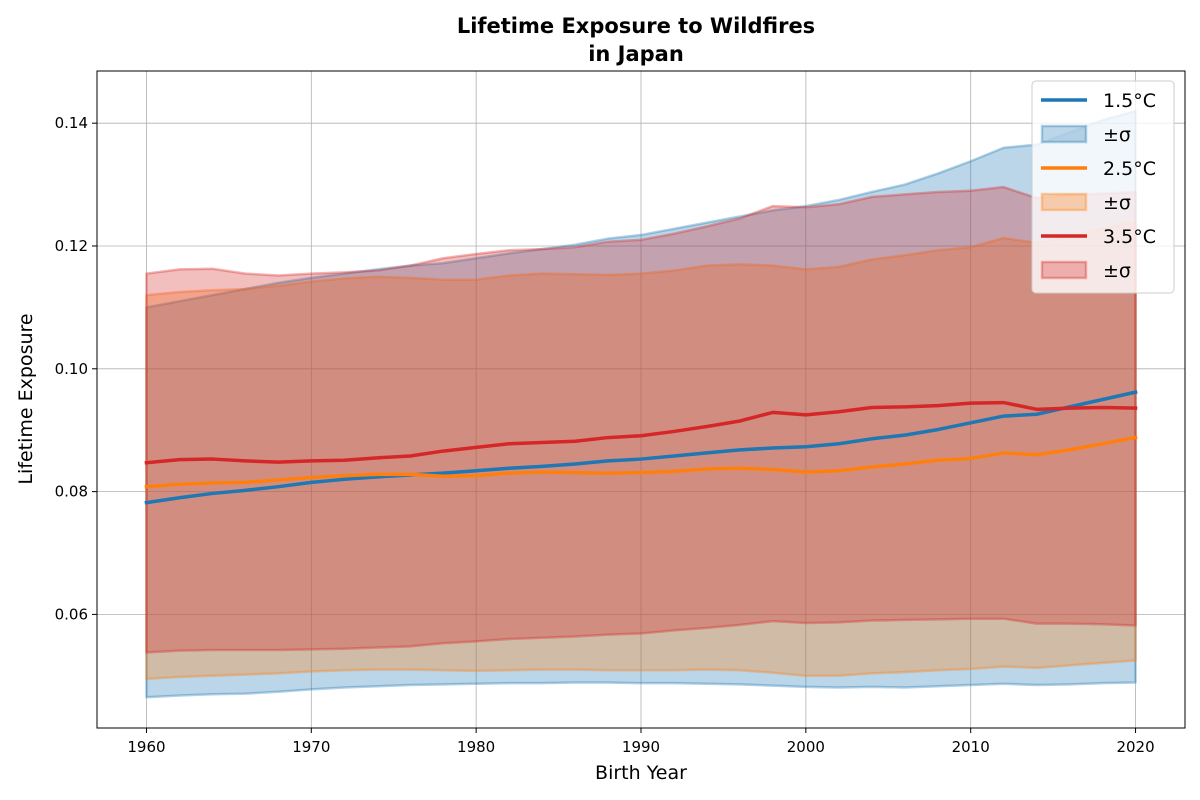 This screenshot has height=800, width=1200. Describe the element at coordinates (971, 747) in the screenshot. I see `x-tick-label: 2010` at that location.